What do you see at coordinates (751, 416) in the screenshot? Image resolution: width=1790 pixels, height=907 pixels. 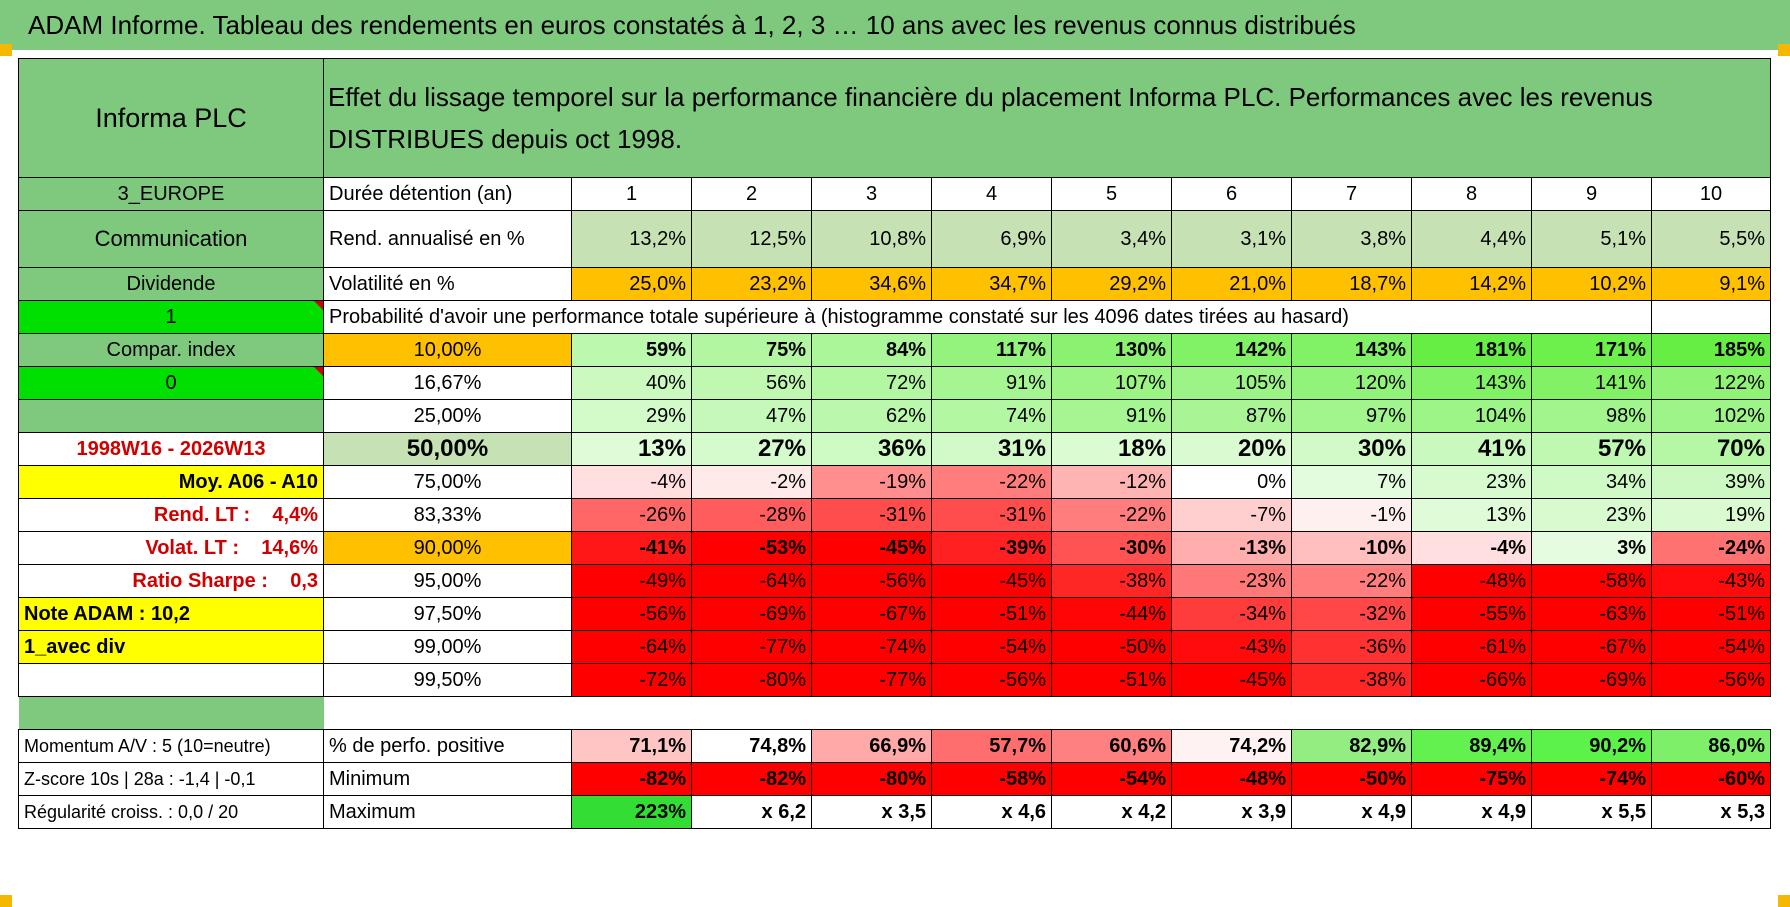 I see `probability-value: 47%` at bounding box center [751, 416].